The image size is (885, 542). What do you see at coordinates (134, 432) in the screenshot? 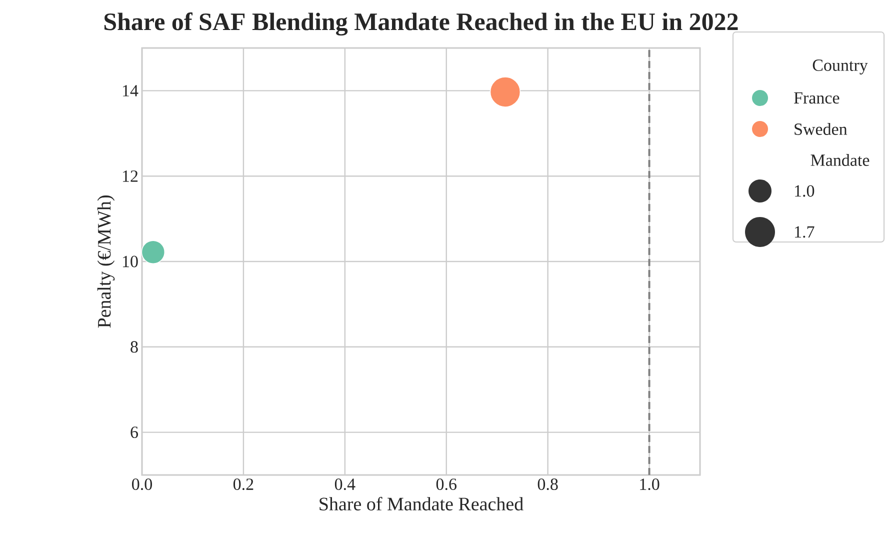
I see `y-tick-label: 6` at bounding box center [134, 432].